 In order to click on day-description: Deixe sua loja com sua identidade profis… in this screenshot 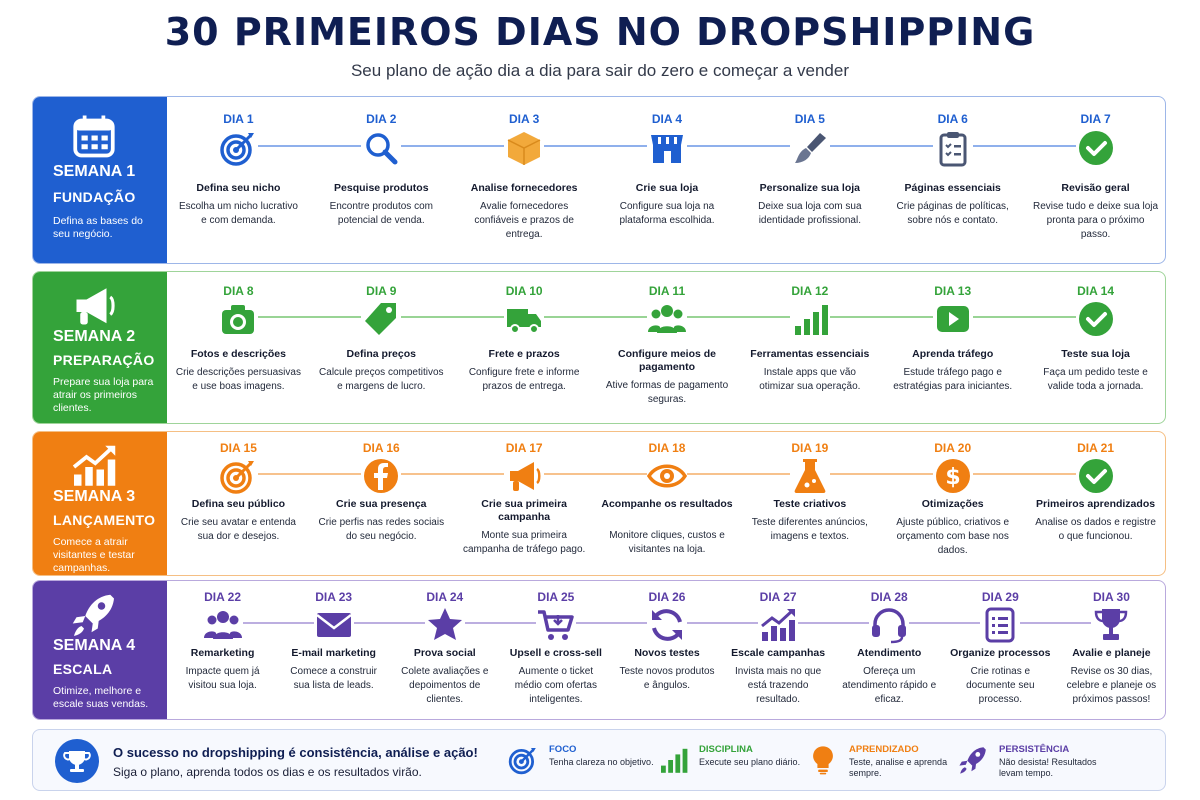, I will do `click(810, 213)`.